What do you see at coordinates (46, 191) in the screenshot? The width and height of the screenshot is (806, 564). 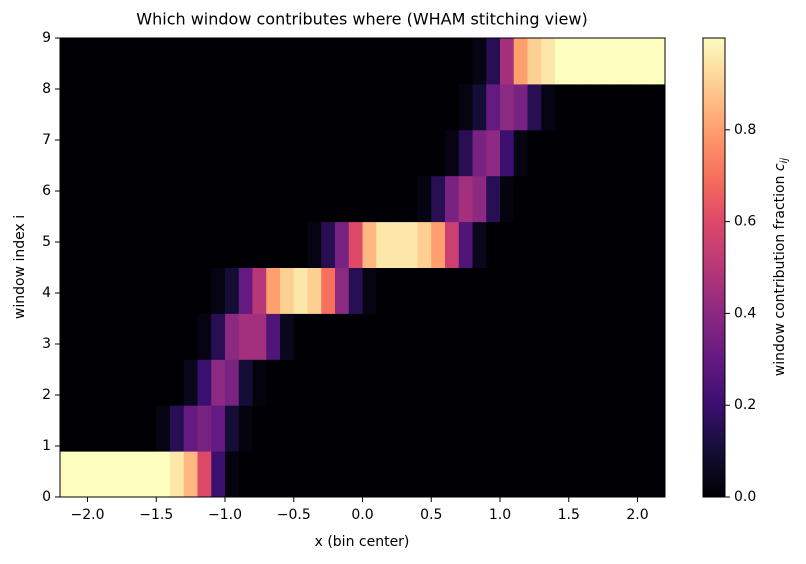 I see `y-tick-label: 6` at bounding box center [46, 191].